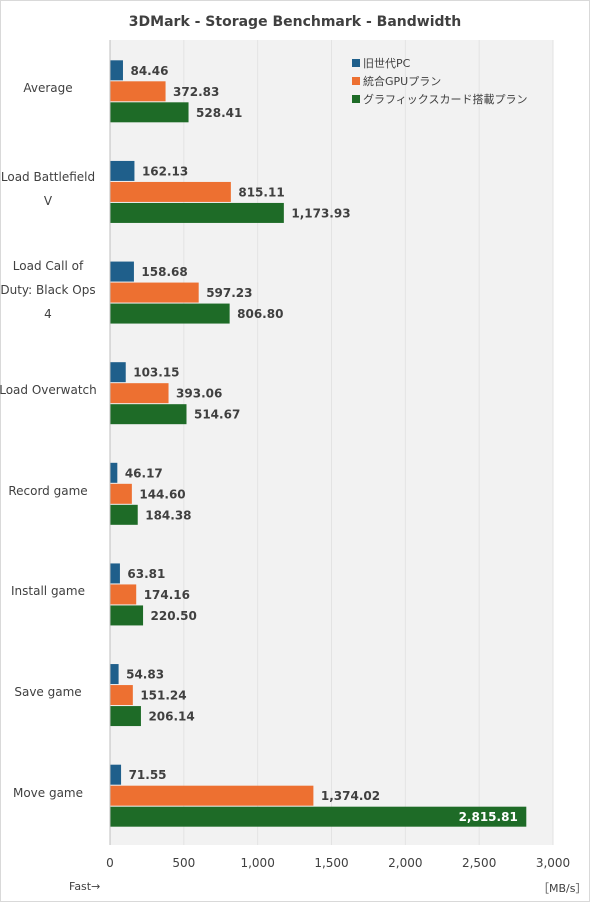 The height and width of the screenshot is (902, 590). Describe the element at coordinates (146, 574) in the screenshot. I see `bar-value-label: 63.81` at that location.